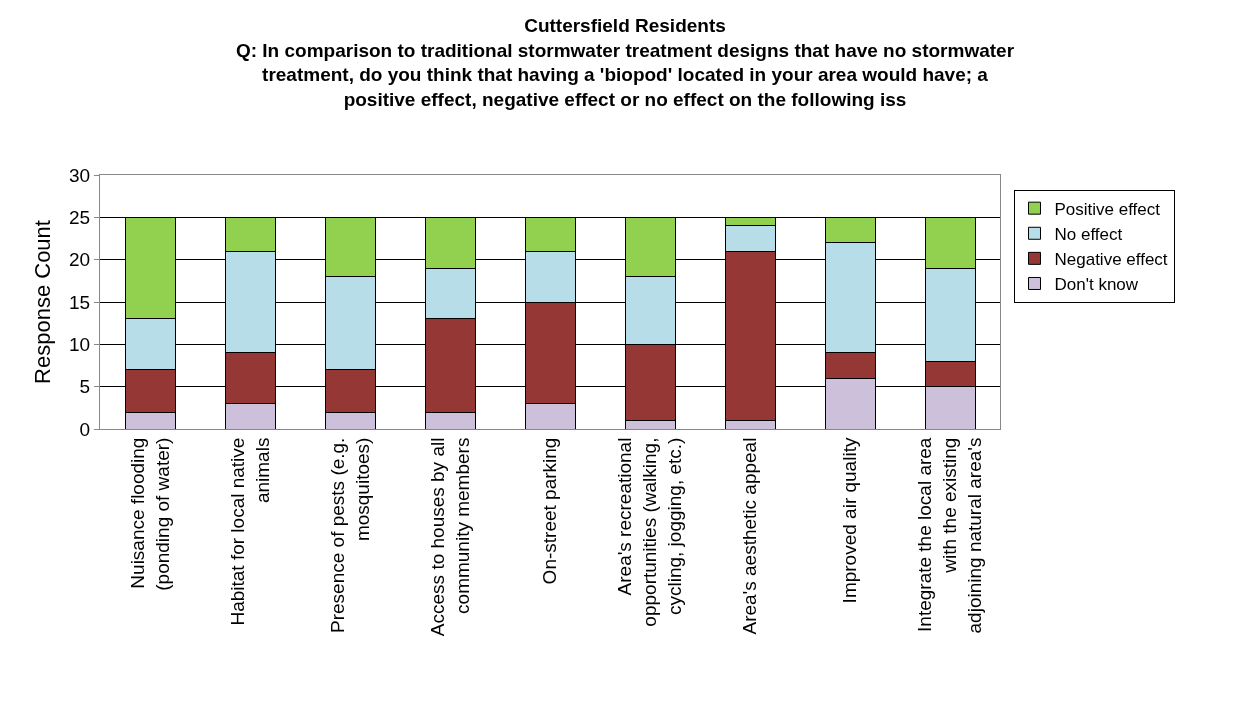 Image resolution: width=1250 pixels, height=710 pixels. What do you see at coordinates (750, 536) in the screenshot?
I see `x-tick-label: Area's aesthetic appeal` at bounding box center [750, 536].